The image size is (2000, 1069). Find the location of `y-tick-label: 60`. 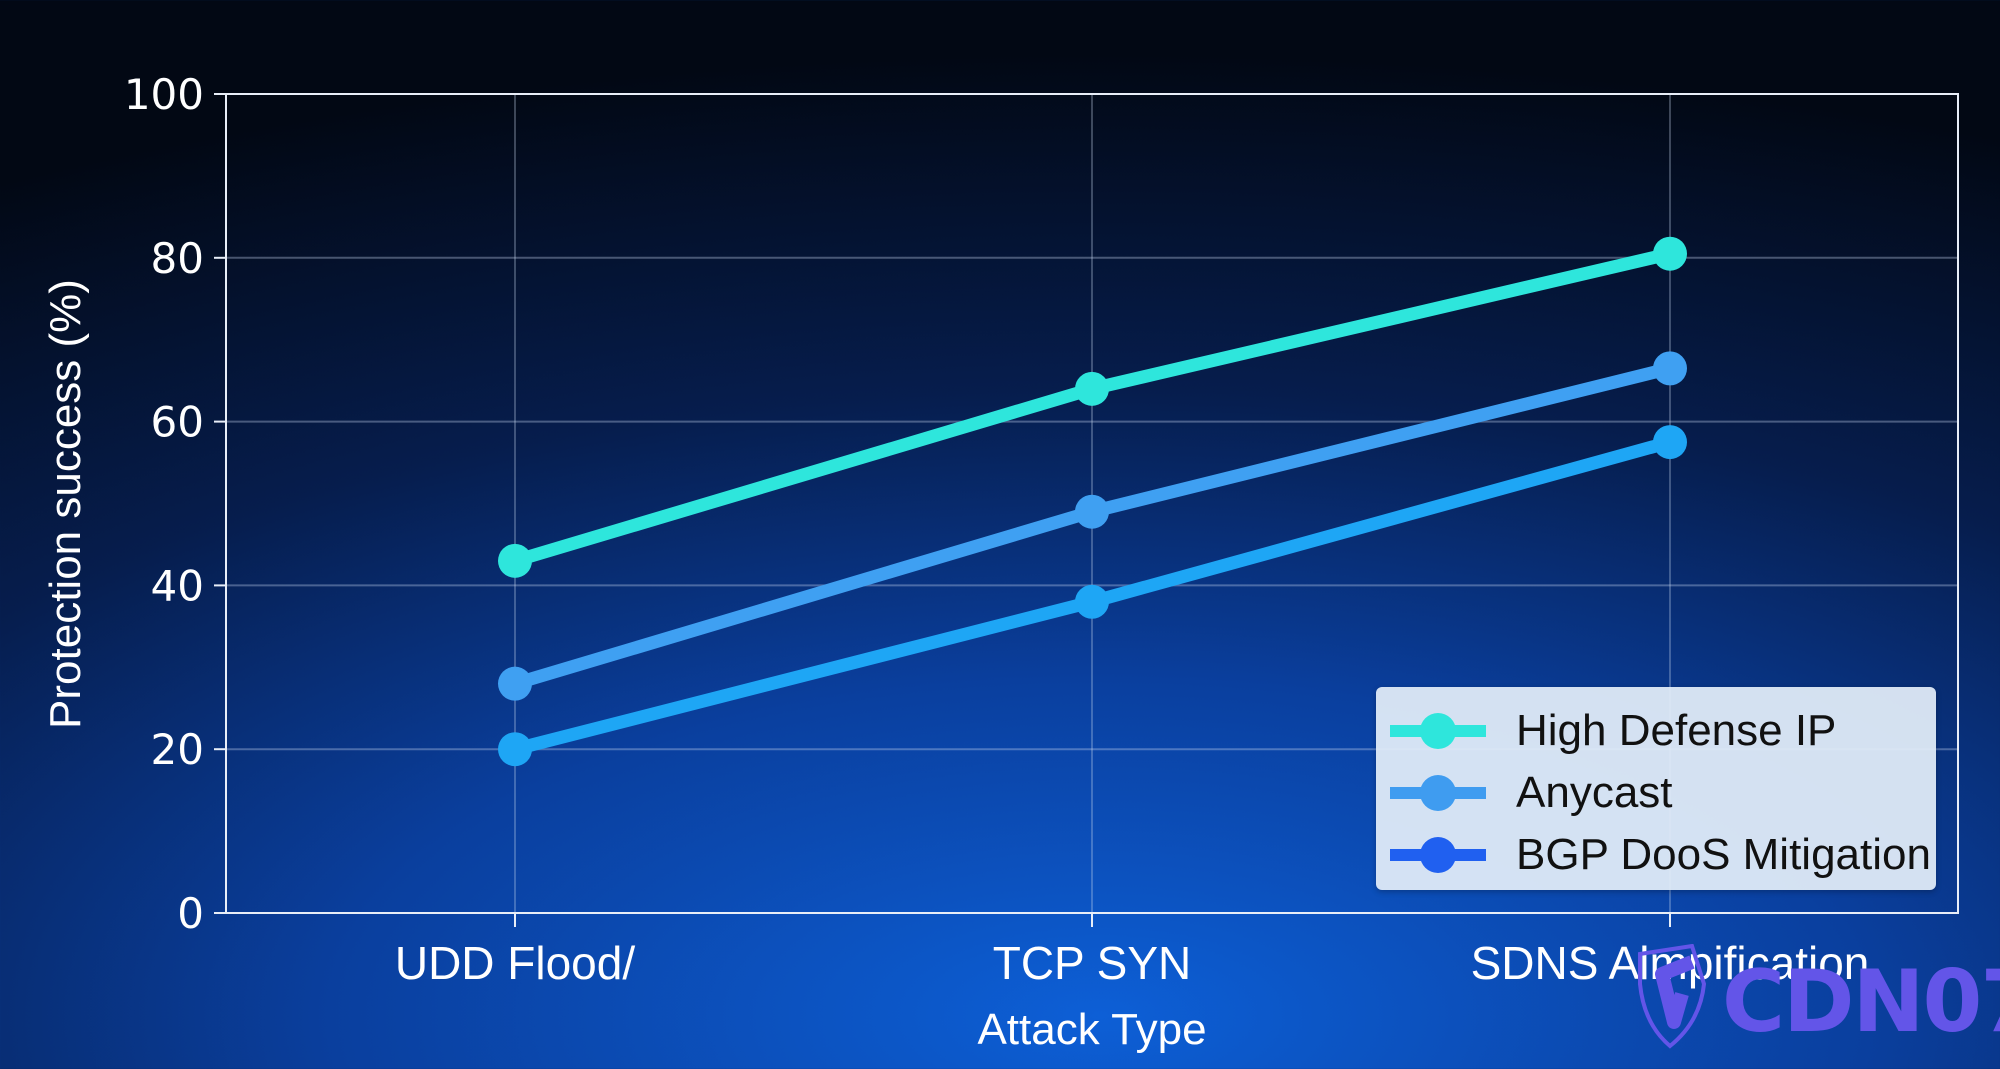

y-tick-label: 60 is located at coordinates (177, 422).